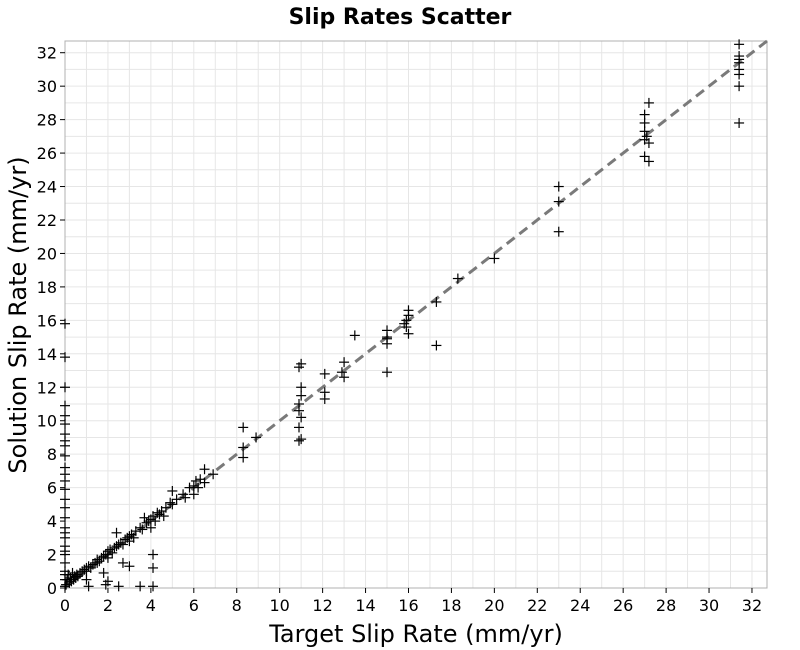  What do you see at coordinates (47, 253) in the screenshot?
I see `y-tick-label: 20` at bounding box center [47, 253].